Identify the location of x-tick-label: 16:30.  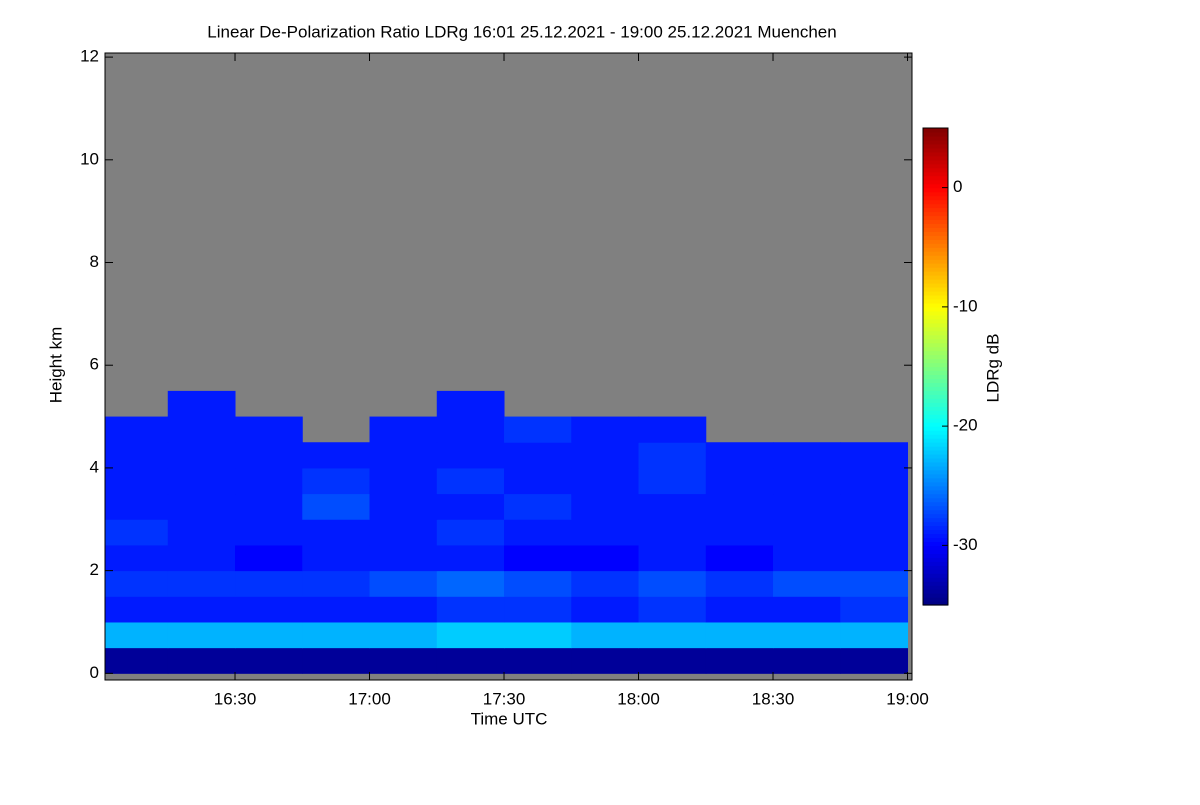
(235, 698).